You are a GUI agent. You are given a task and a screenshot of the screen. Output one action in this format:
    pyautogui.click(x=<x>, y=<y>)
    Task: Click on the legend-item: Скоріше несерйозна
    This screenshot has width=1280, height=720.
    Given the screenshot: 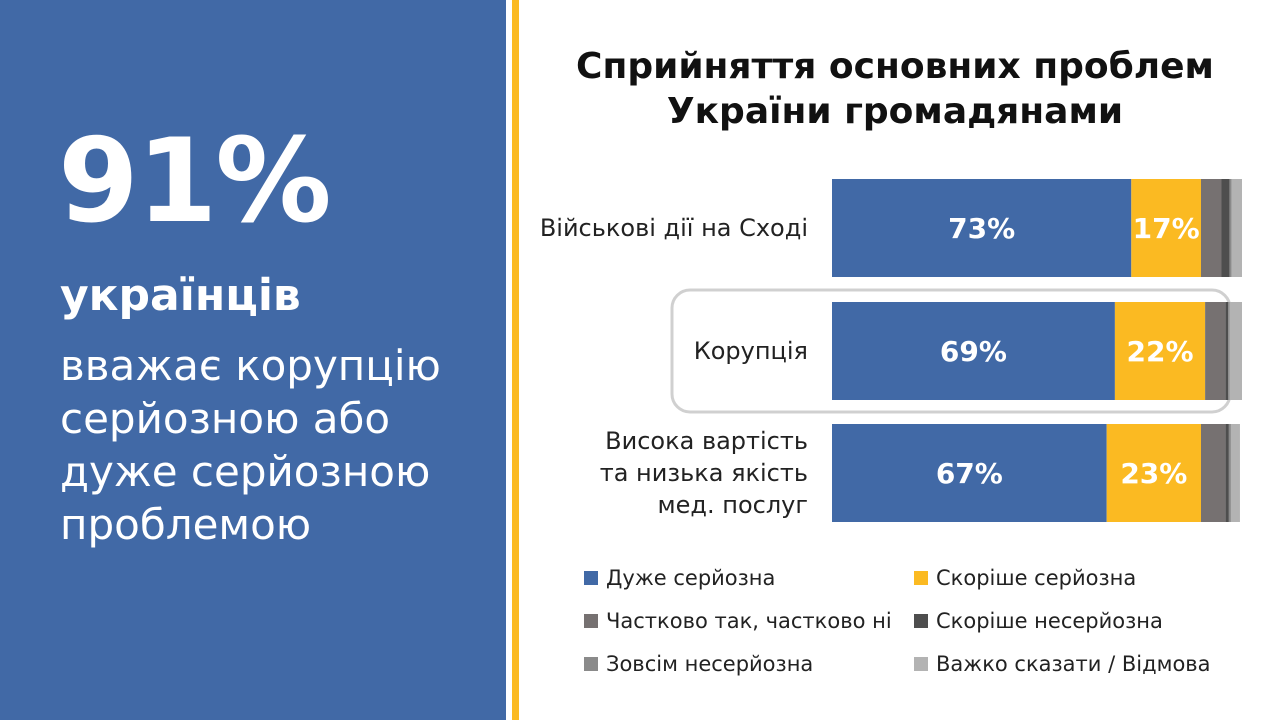 What is the action you would take?
    pyautogui.click(x=1038, y=621)
    